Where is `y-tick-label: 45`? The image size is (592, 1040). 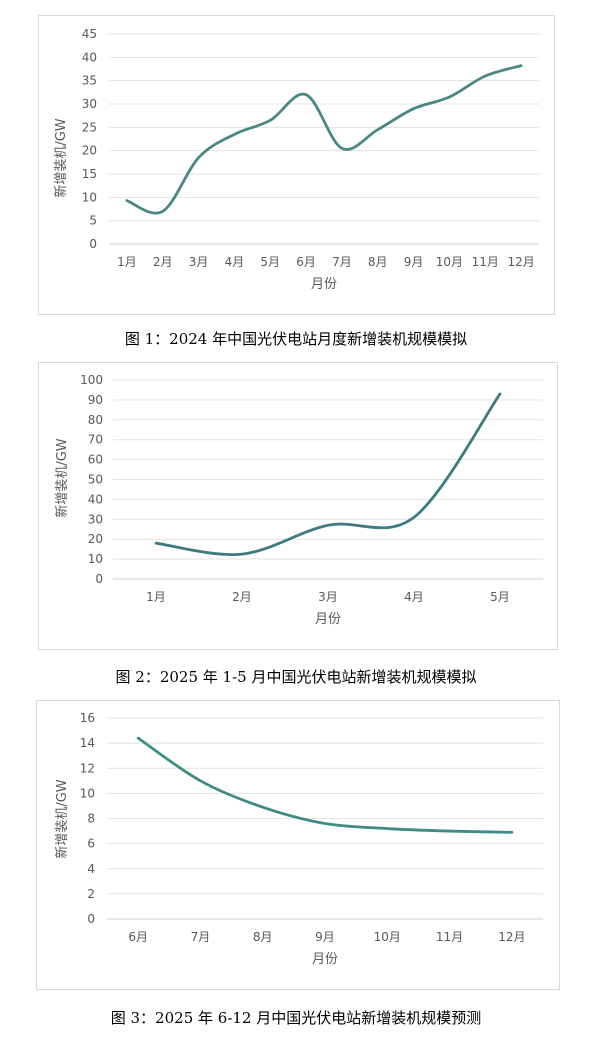
y-tick-label: 45 is located at coordinates (89, 34).